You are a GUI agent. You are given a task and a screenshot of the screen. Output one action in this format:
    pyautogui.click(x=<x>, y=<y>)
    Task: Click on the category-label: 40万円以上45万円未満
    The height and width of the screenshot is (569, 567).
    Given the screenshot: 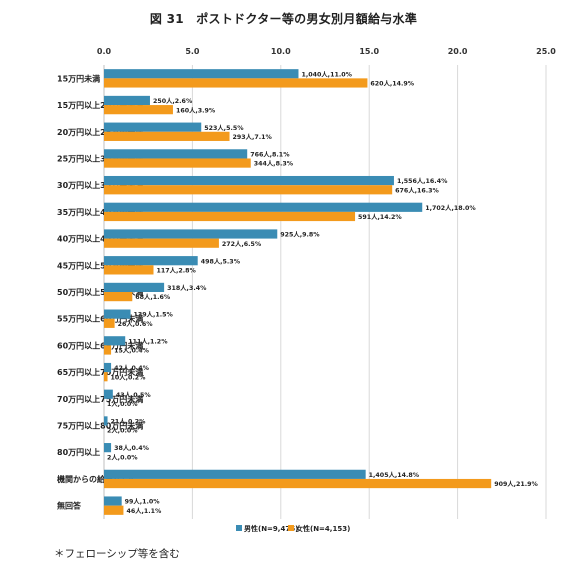 What is the action you would take?
    pyautogui.click(x=100, y=239)
    